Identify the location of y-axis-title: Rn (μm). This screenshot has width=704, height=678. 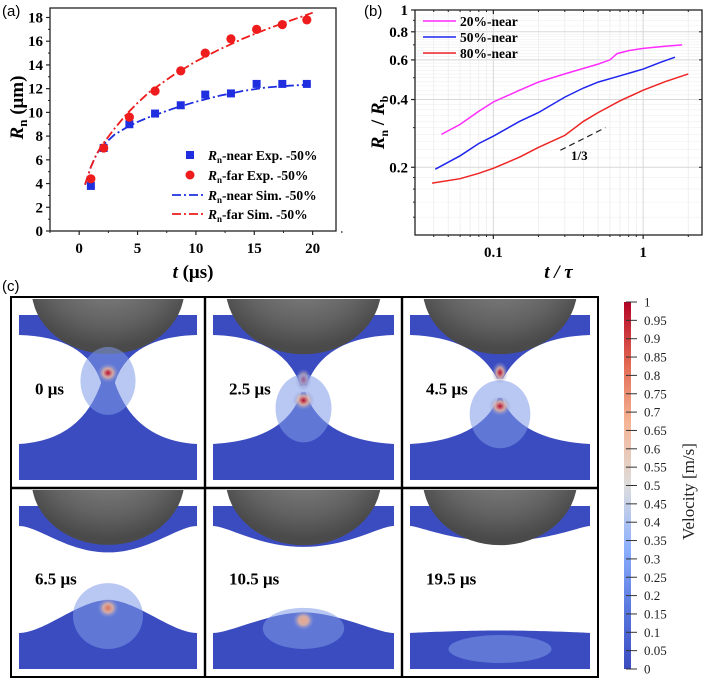
(18, 108).